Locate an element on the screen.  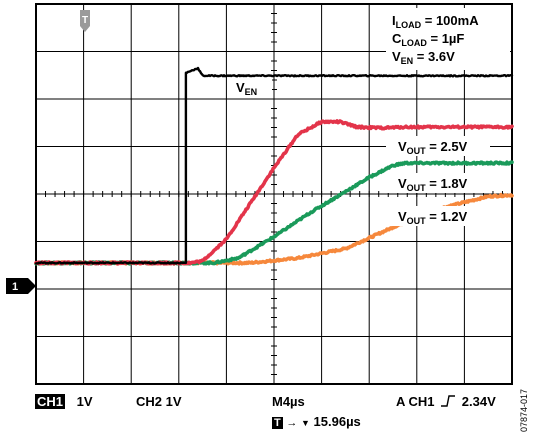
trigger-marker: T is located at coordinates (85, 21).